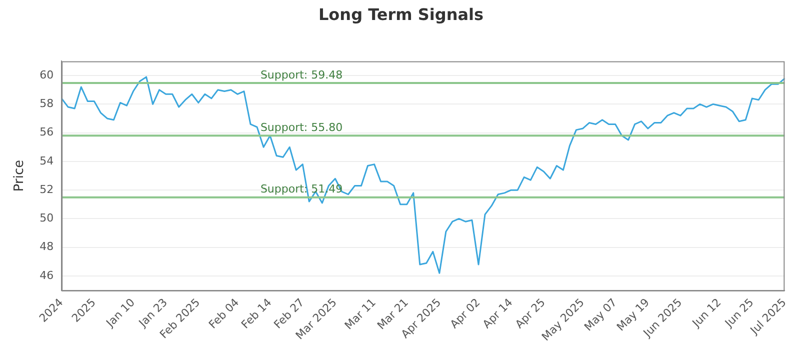 This screenshot has height=350, width=800. What do you see at coordinates (47, 103) in the screenshot?
I see `y-tick-label: 58` at bounding box center [47, 103].